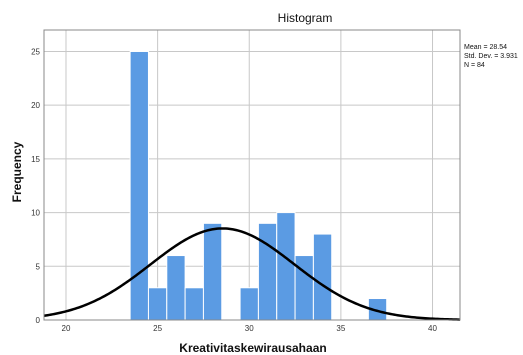 Image resolution: width=523 pixels, height=355 pixels. I want to click on x-tick-label: 40, so click(432, 328).